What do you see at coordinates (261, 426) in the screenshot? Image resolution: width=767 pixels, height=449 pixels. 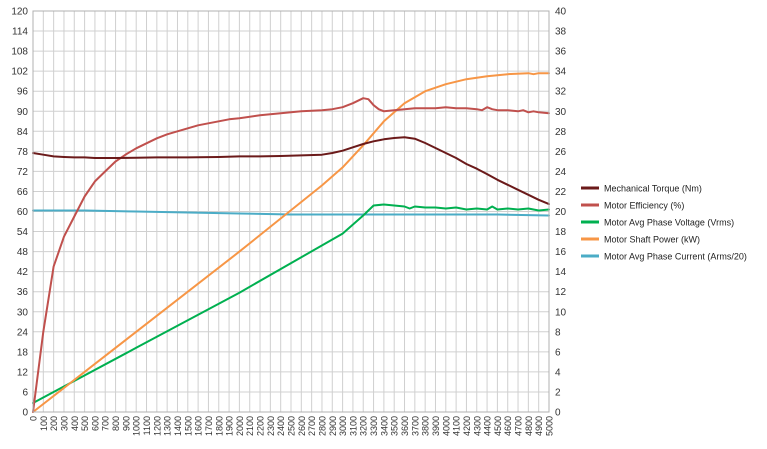 I see `x-tick-label: 2200` at bounding box center [261, 426].